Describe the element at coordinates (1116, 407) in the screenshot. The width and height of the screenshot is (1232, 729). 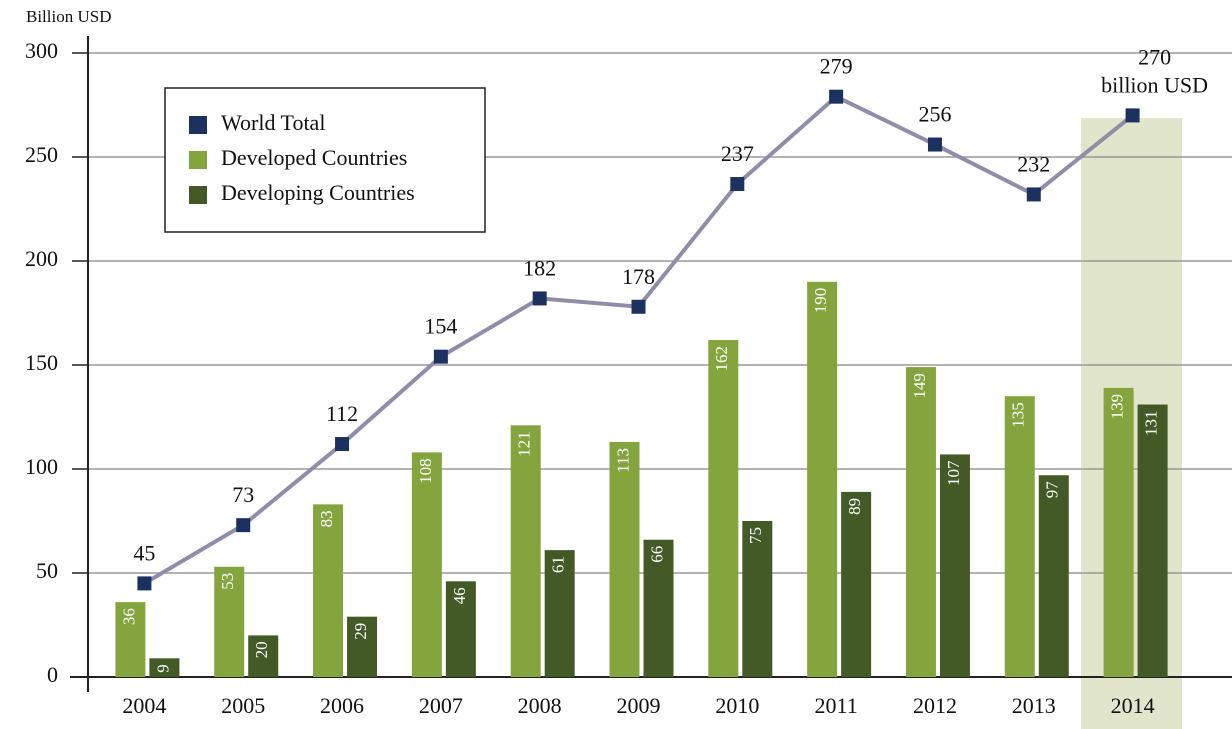
I see `bar-value-label: 139` at that location.